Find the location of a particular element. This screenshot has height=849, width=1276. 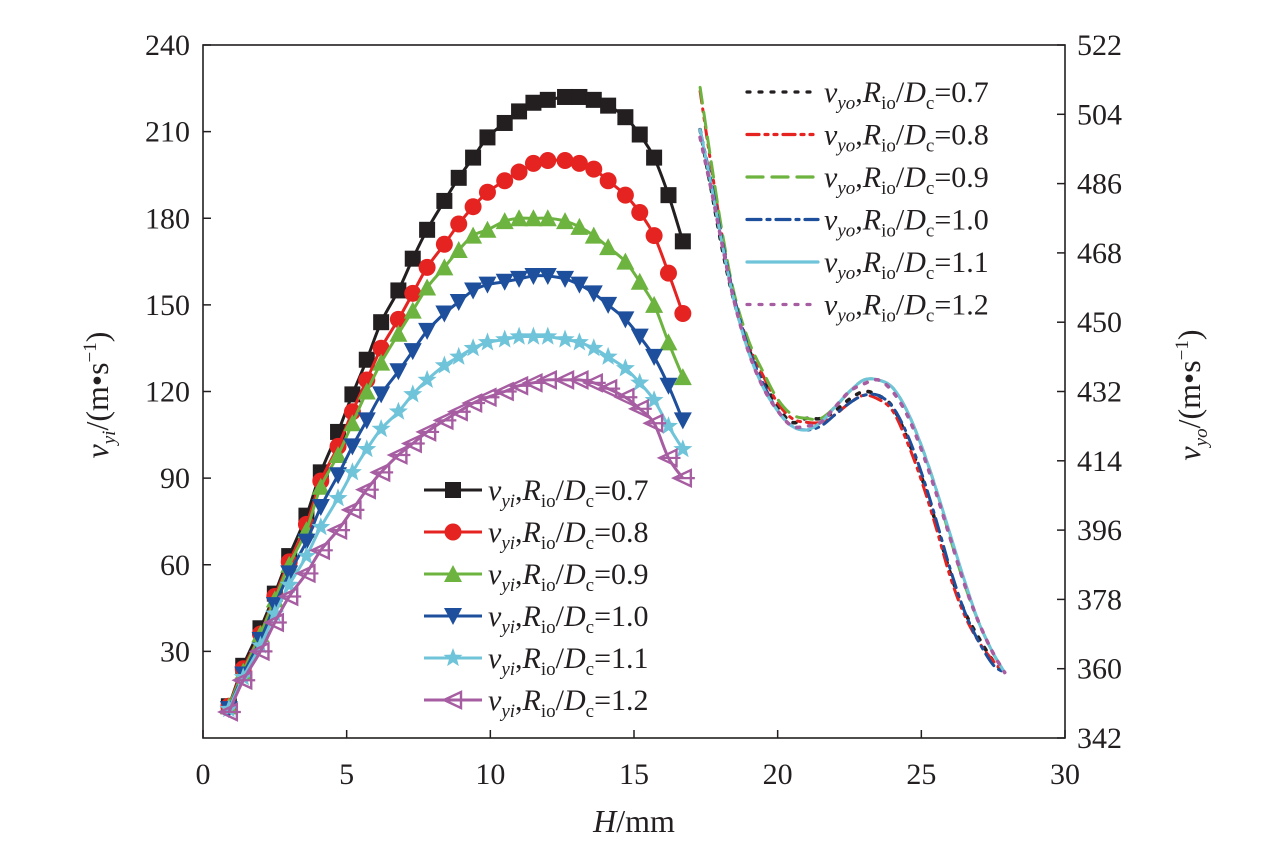

legend-left-0.9-slash: / is located at coordinates (560, 574).